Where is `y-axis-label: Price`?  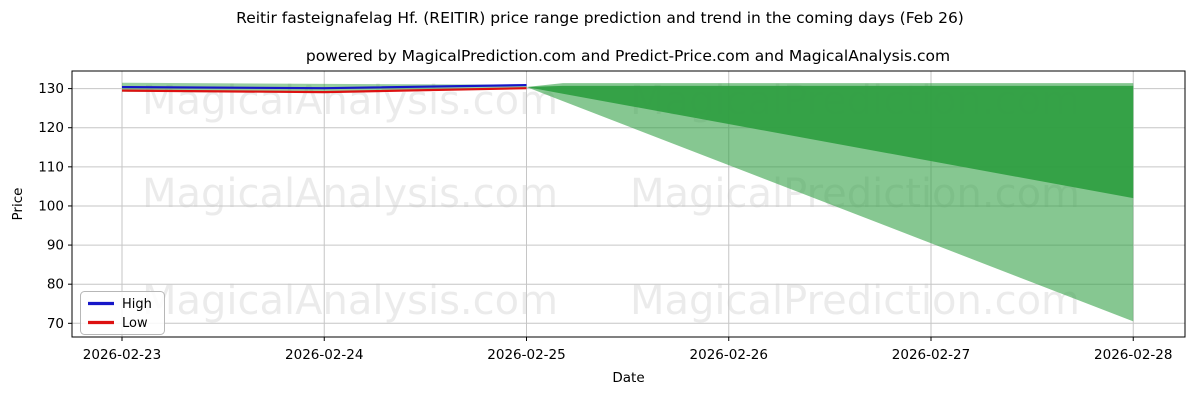
y-axis-label: Price is located at coordinates (18, 204).